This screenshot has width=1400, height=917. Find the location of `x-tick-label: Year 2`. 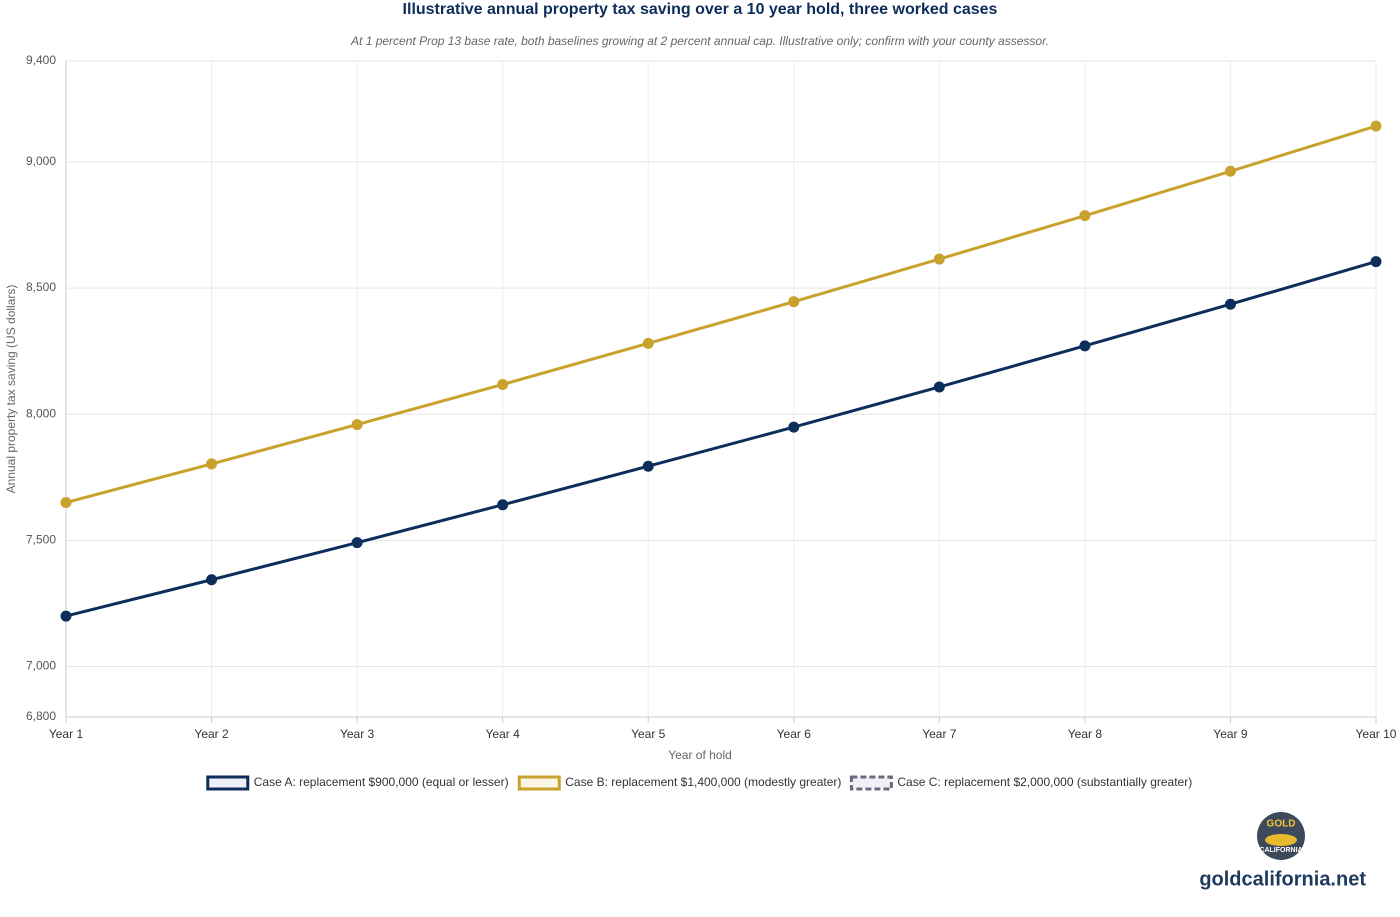

x-tick-label: Year 2 is located at coordinates (211, 734).